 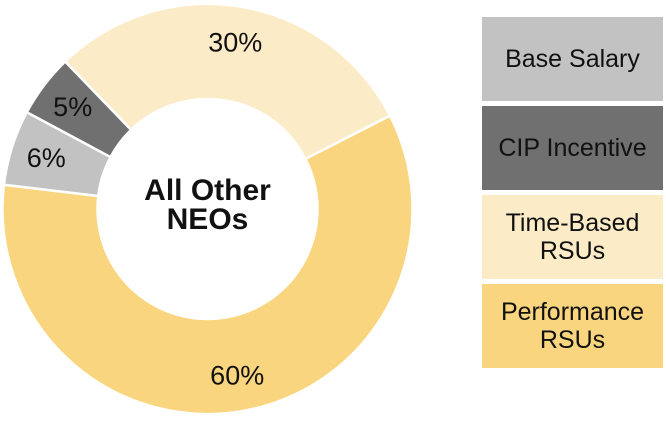 I want to click on segment-percent-label-performance-rsus: 60%, so click(x=237, y=375).